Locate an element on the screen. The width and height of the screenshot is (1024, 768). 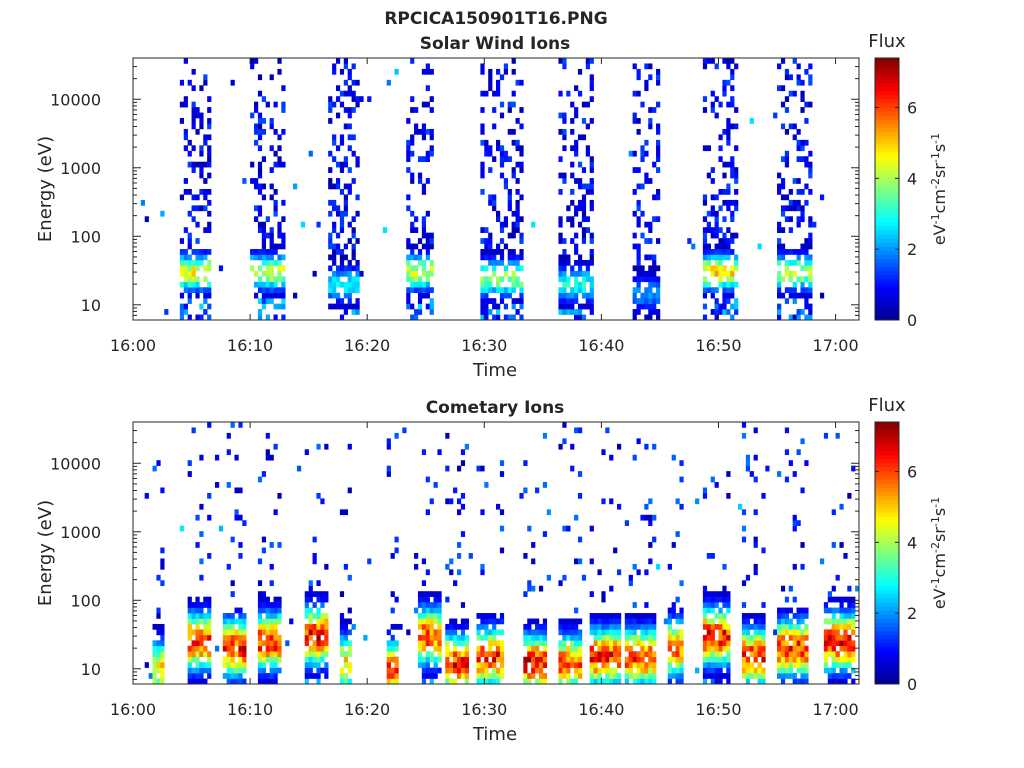
y-tick-label: 10 is located at coordinates (91, 669).